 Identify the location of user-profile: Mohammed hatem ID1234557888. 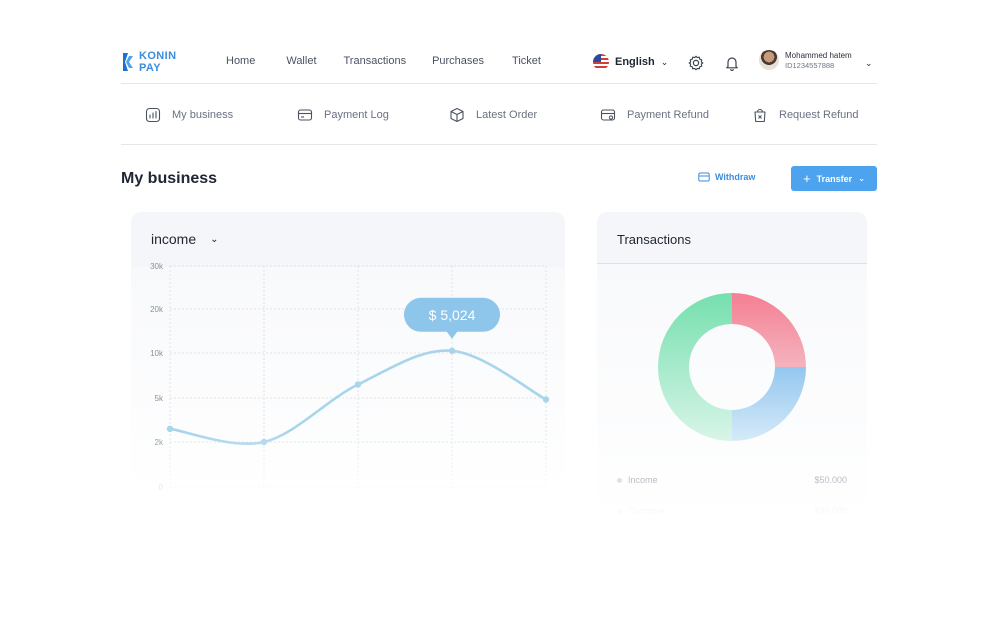
(805, 60).